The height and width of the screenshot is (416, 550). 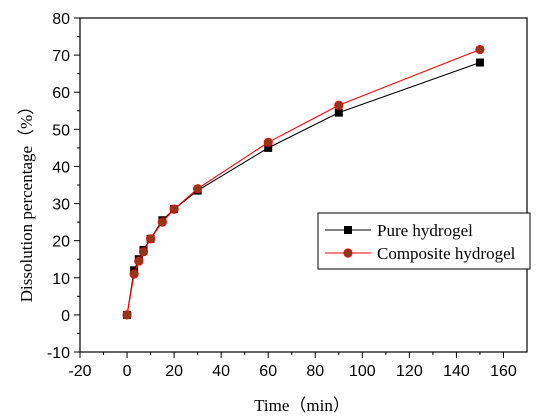 I want to click on x-axis: -20 0 20 40 60 80 100 120 140 160, so click(x=292, y=366).